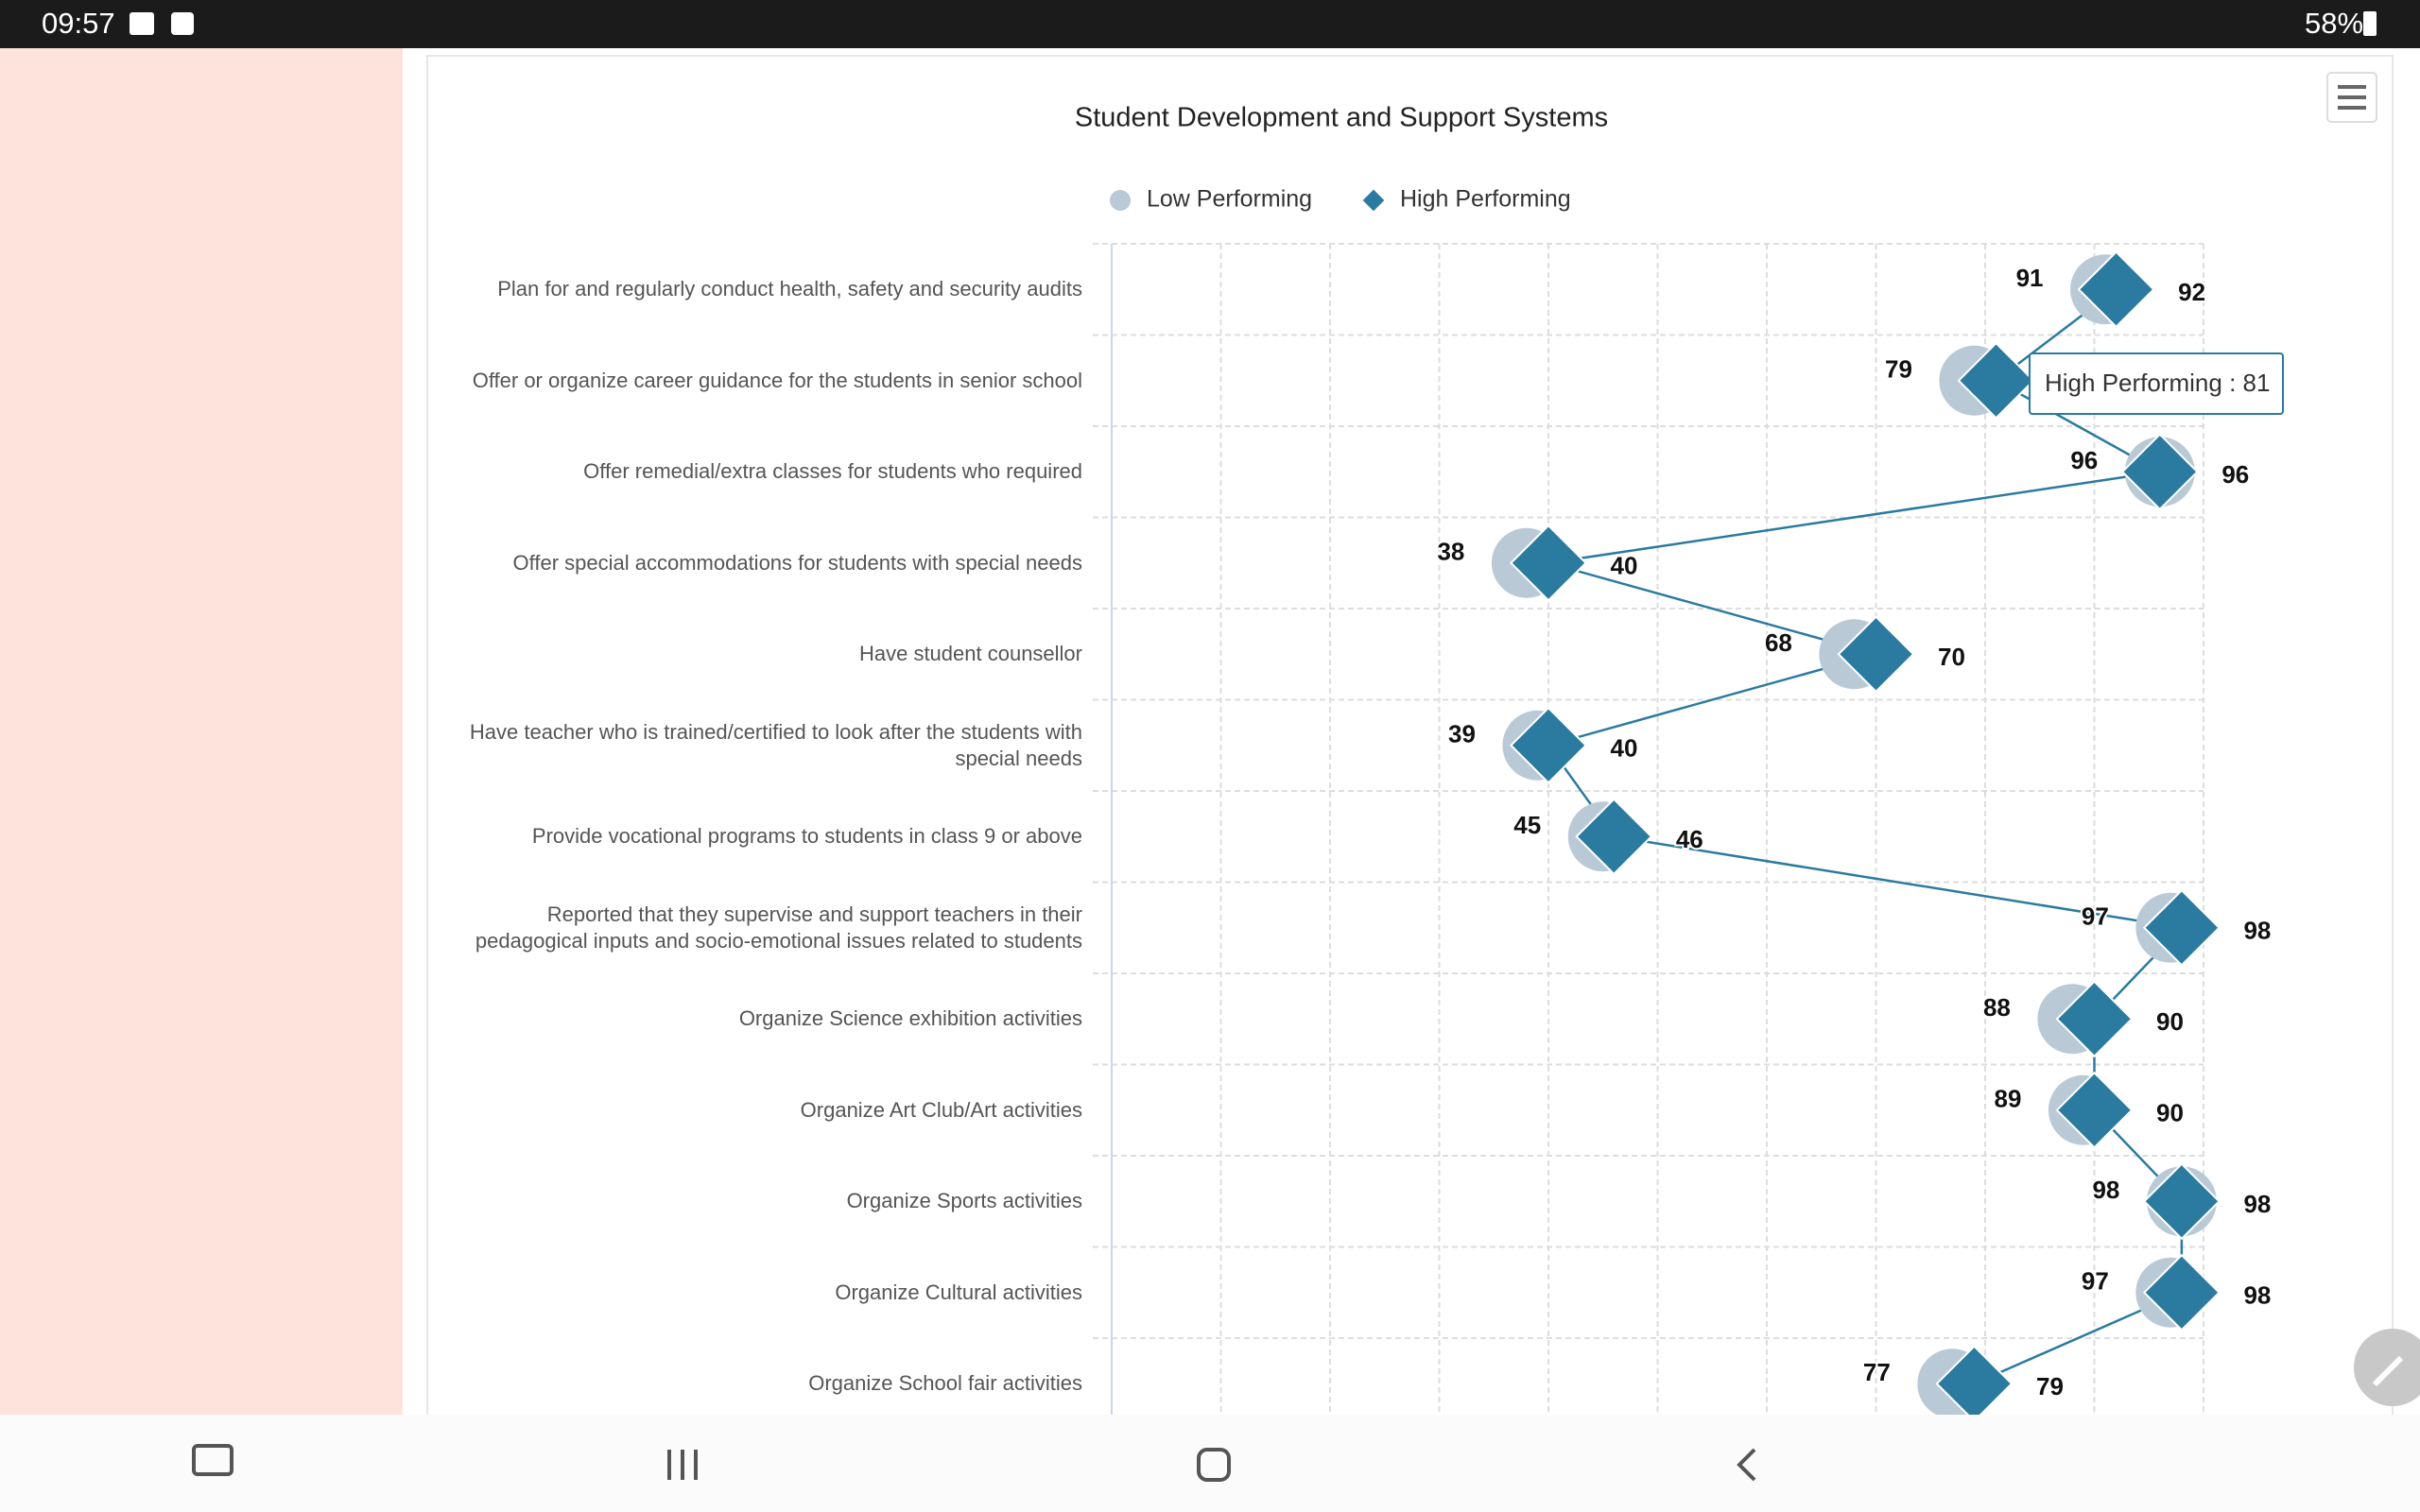 This screenshot has height=1512, width=2420. Describe the element at coordinates (1229, 199) in the screenshot. I see `legend-label: Low Performing` at that location.